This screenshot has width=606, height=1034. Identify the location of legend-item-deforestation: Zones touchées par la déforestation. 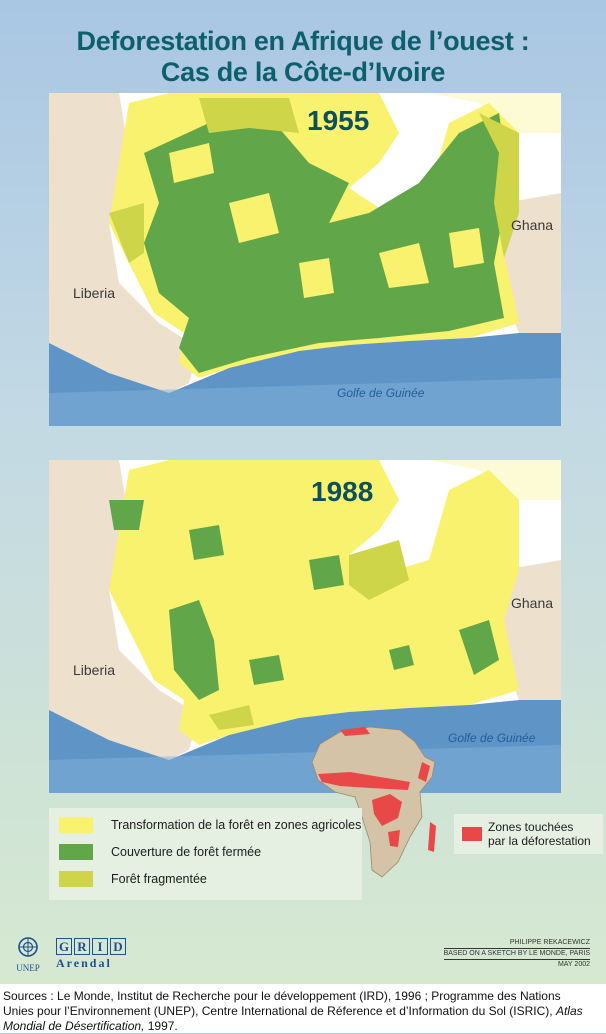
(528, 834).